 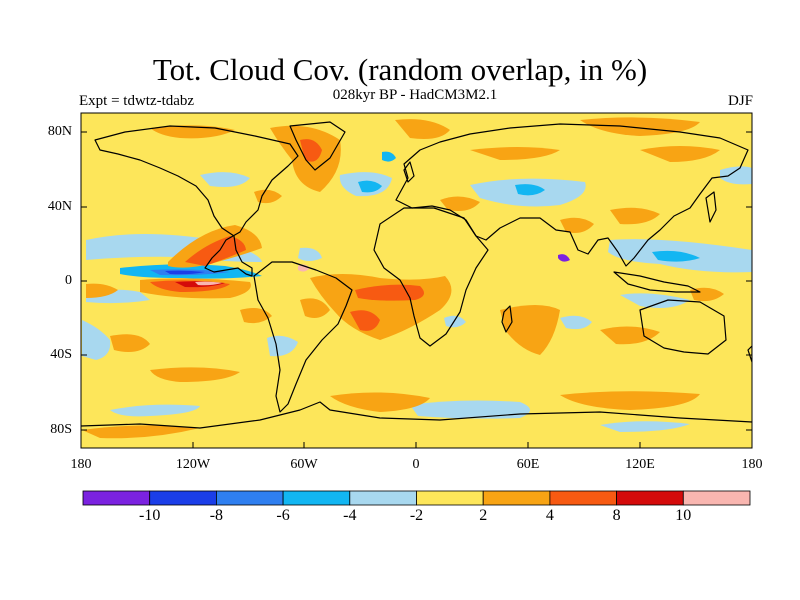 I want to click on colorbar-label: -6, so click(x=283, y=515).